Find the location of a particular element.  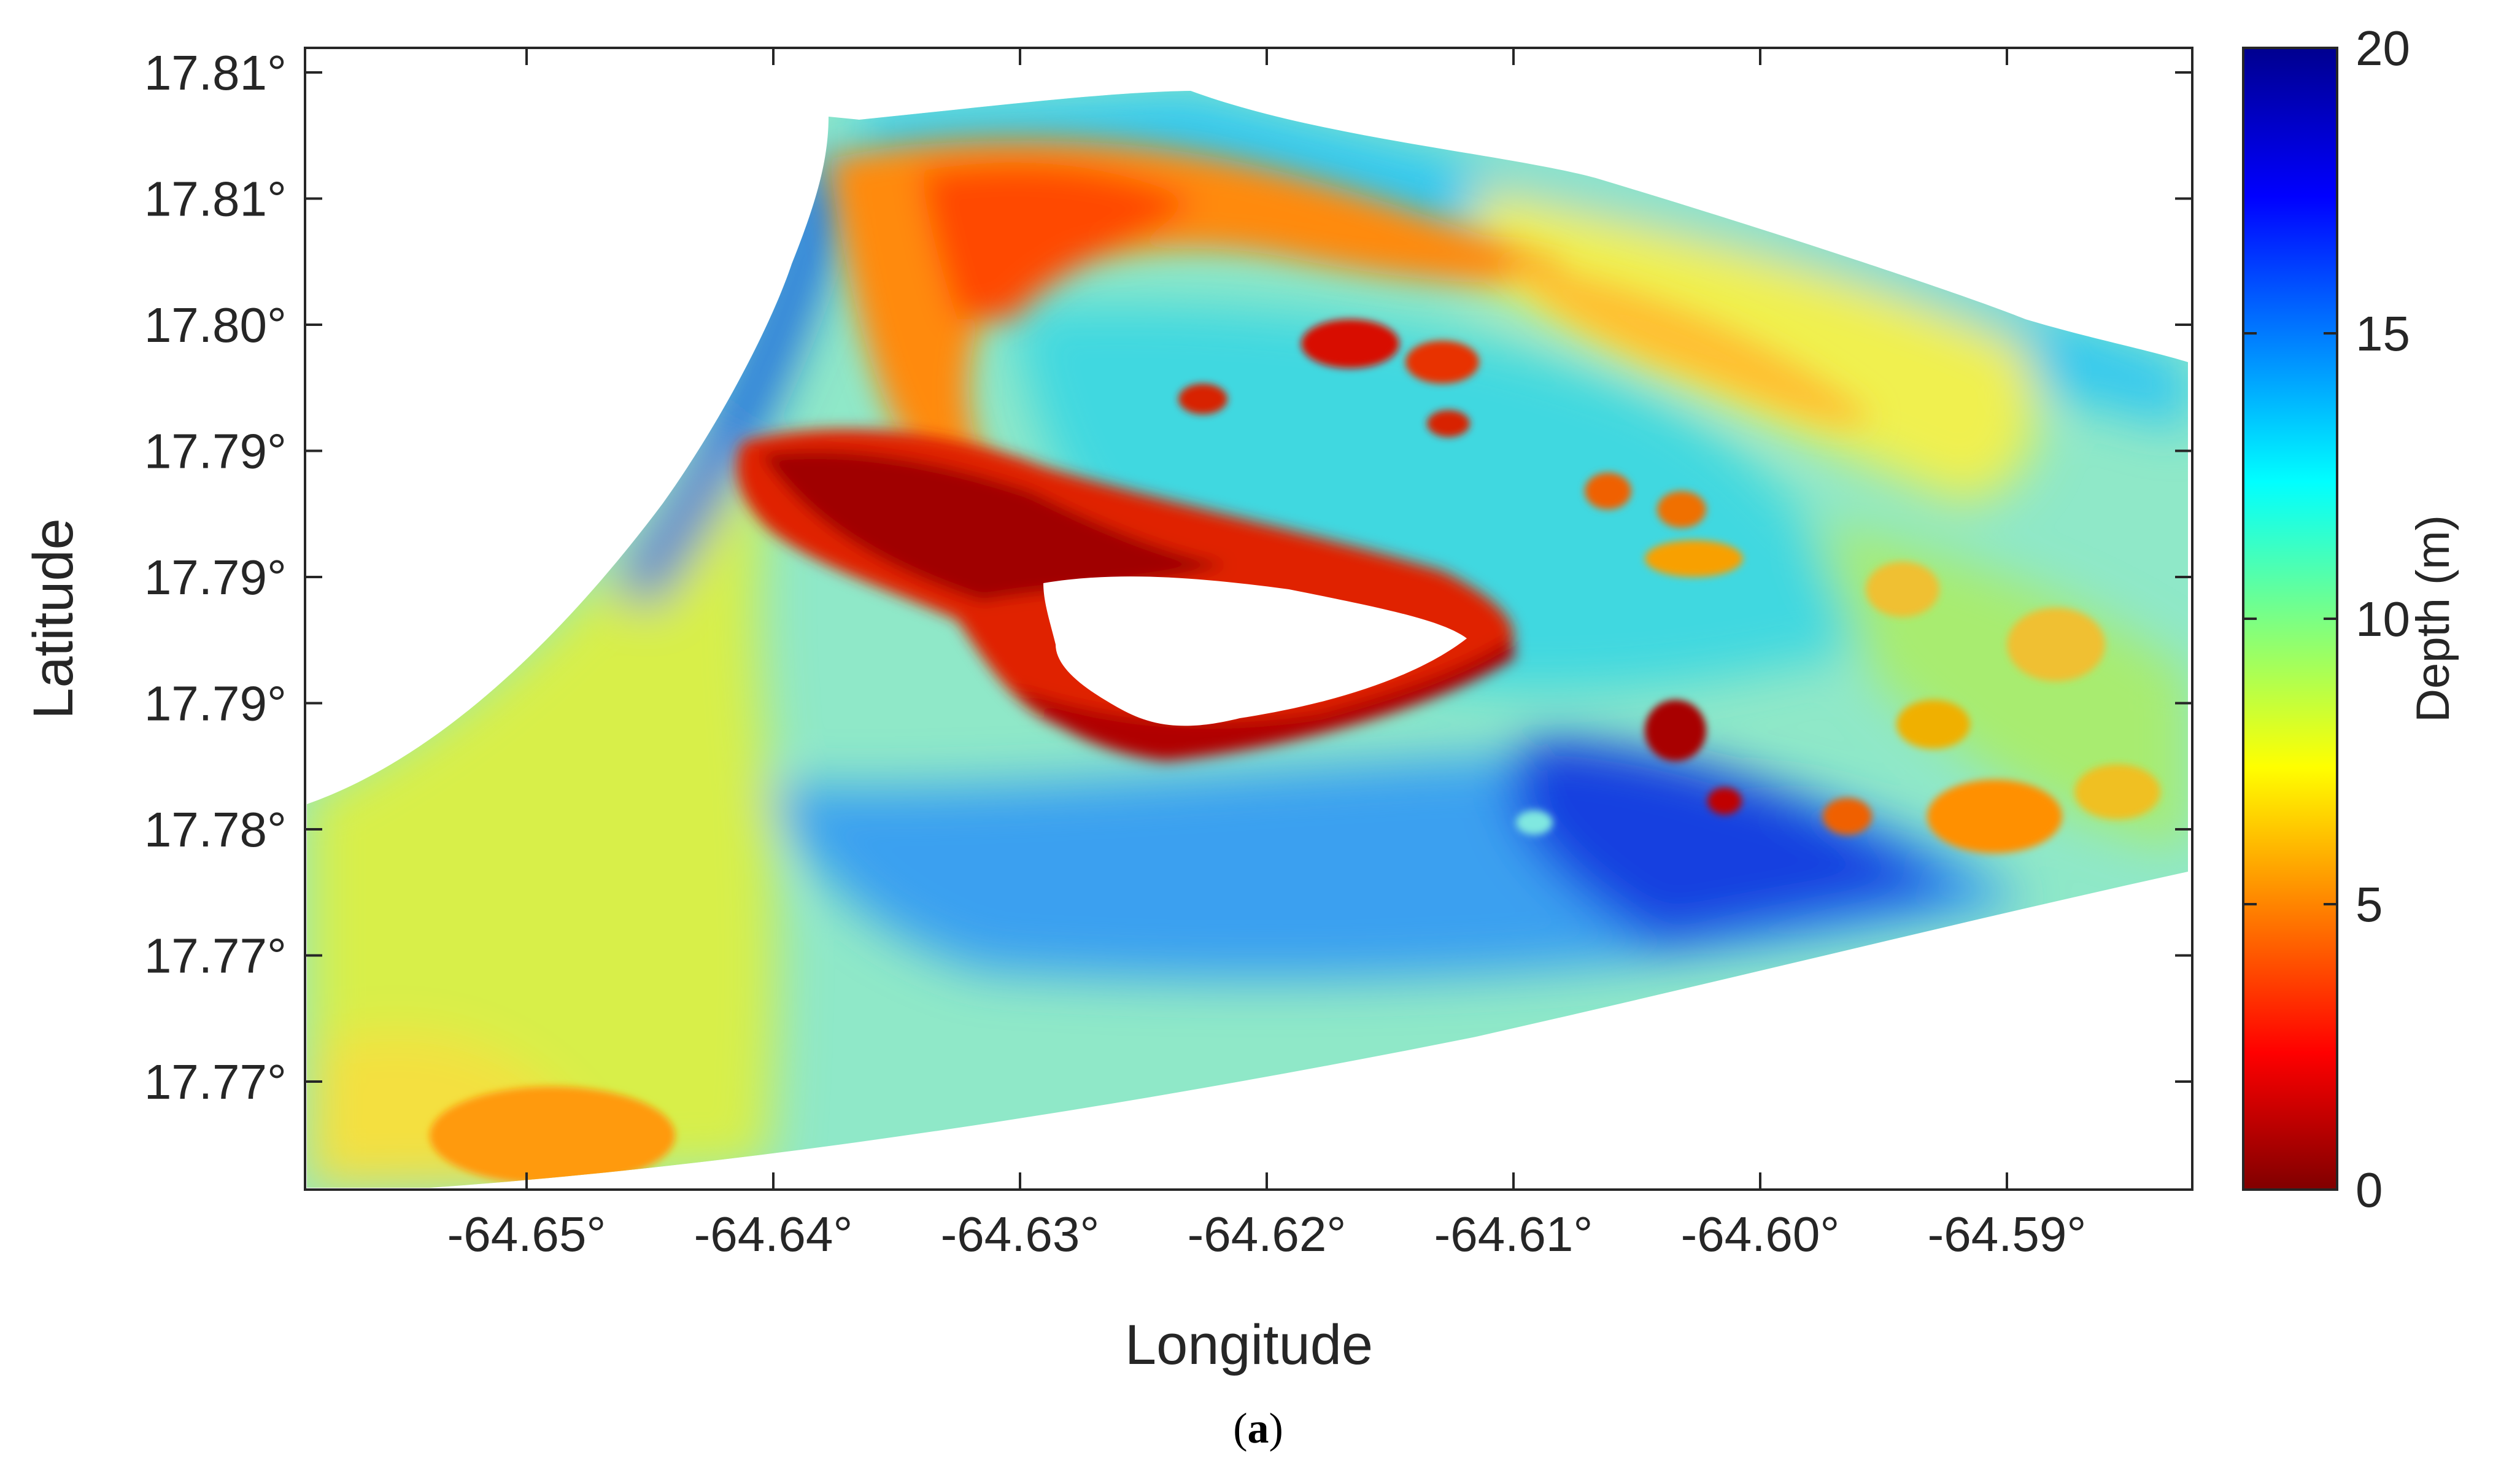

colorbar-tick-label: 20 is located at coordinates (2383, 48).